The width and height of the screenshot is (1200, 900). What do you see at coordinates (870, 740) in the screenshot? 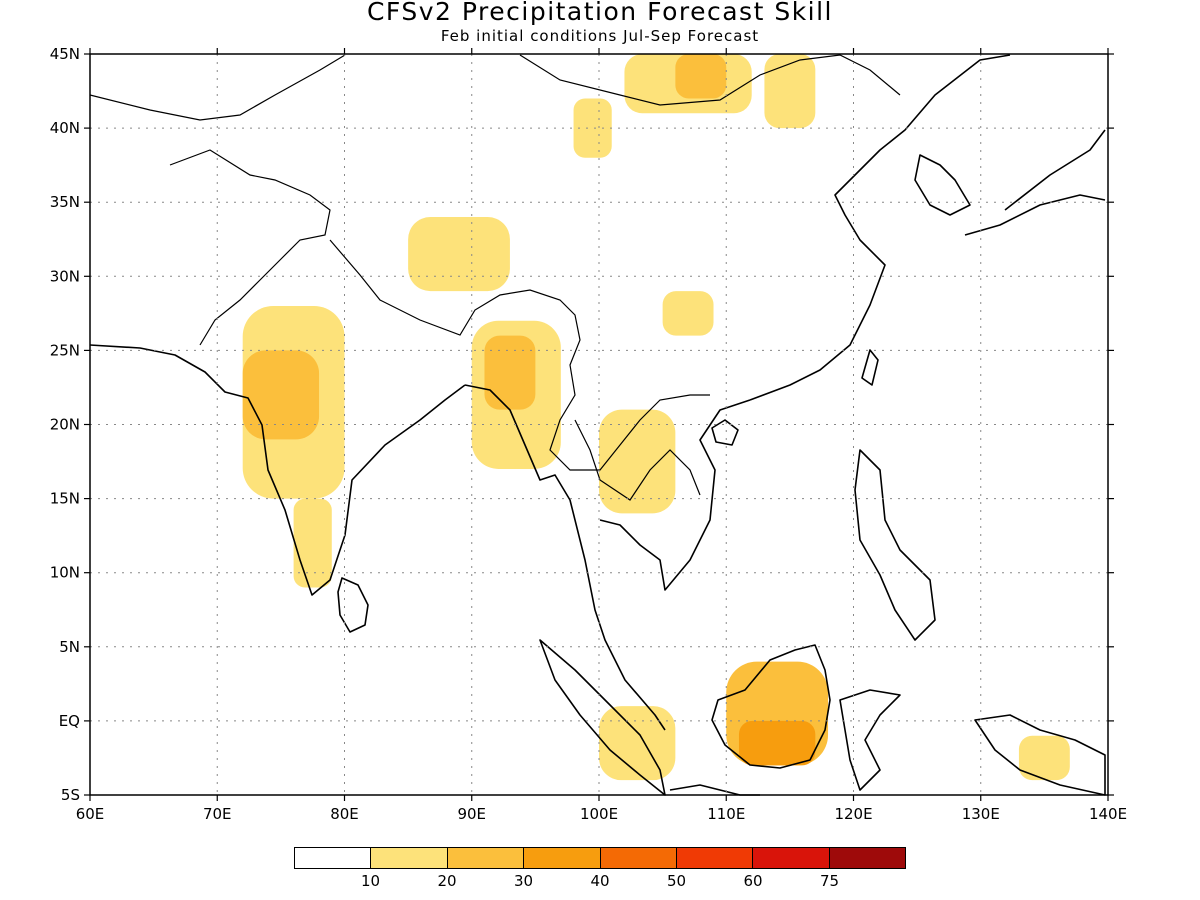
I see `coastline-sulawesi` at bounding box center [870, 740].